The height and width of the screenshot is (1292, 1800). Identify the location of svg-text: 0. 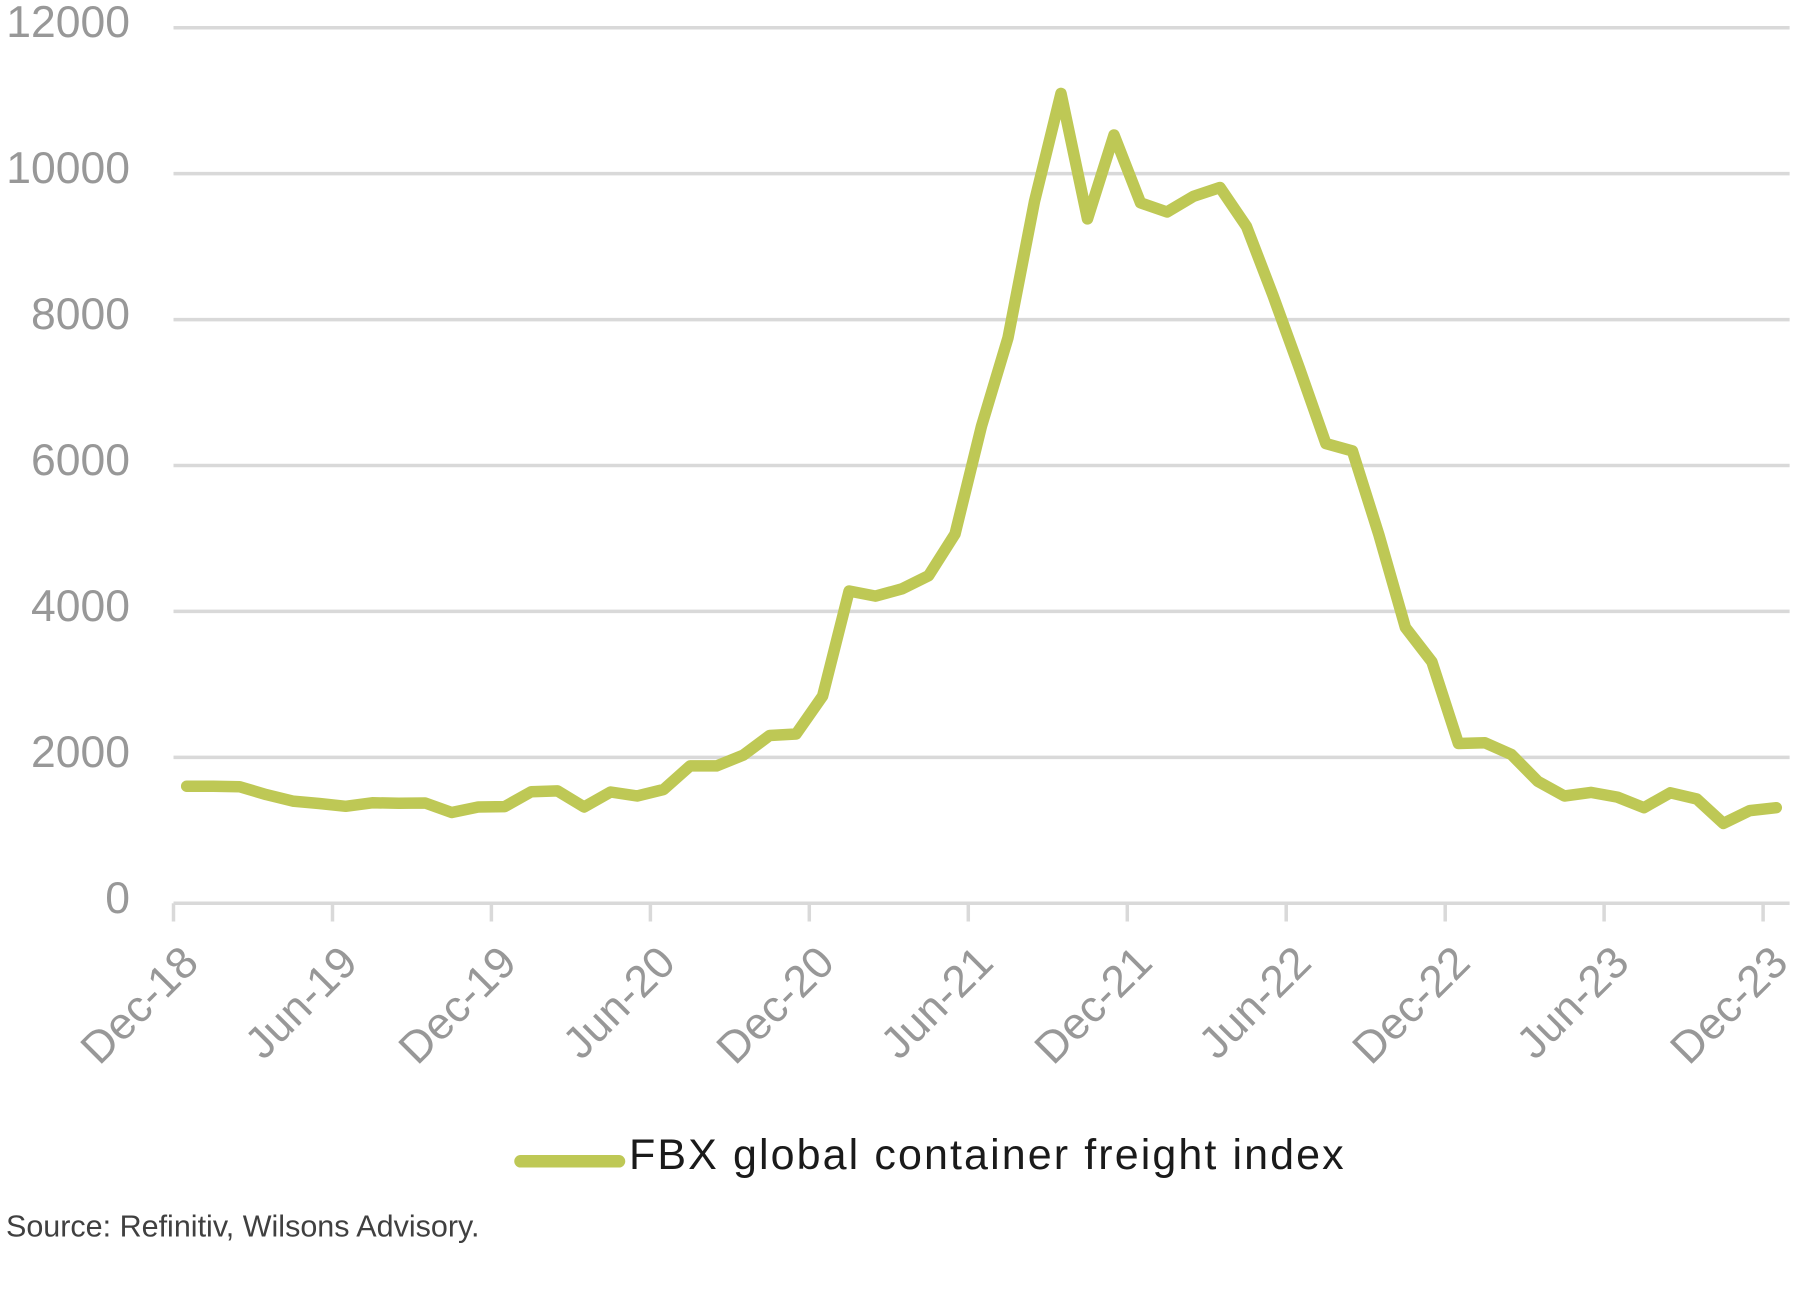
(117, 898).